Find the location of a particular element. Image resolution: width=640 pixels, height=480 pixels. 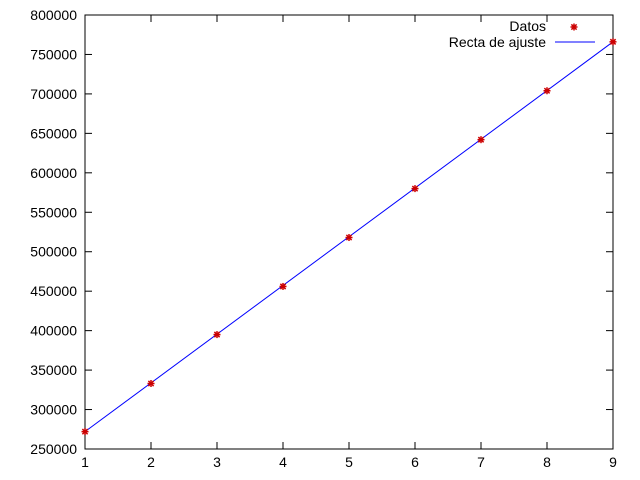

legend: Datos Recta de ajuste is located at coordinates (522, 34).